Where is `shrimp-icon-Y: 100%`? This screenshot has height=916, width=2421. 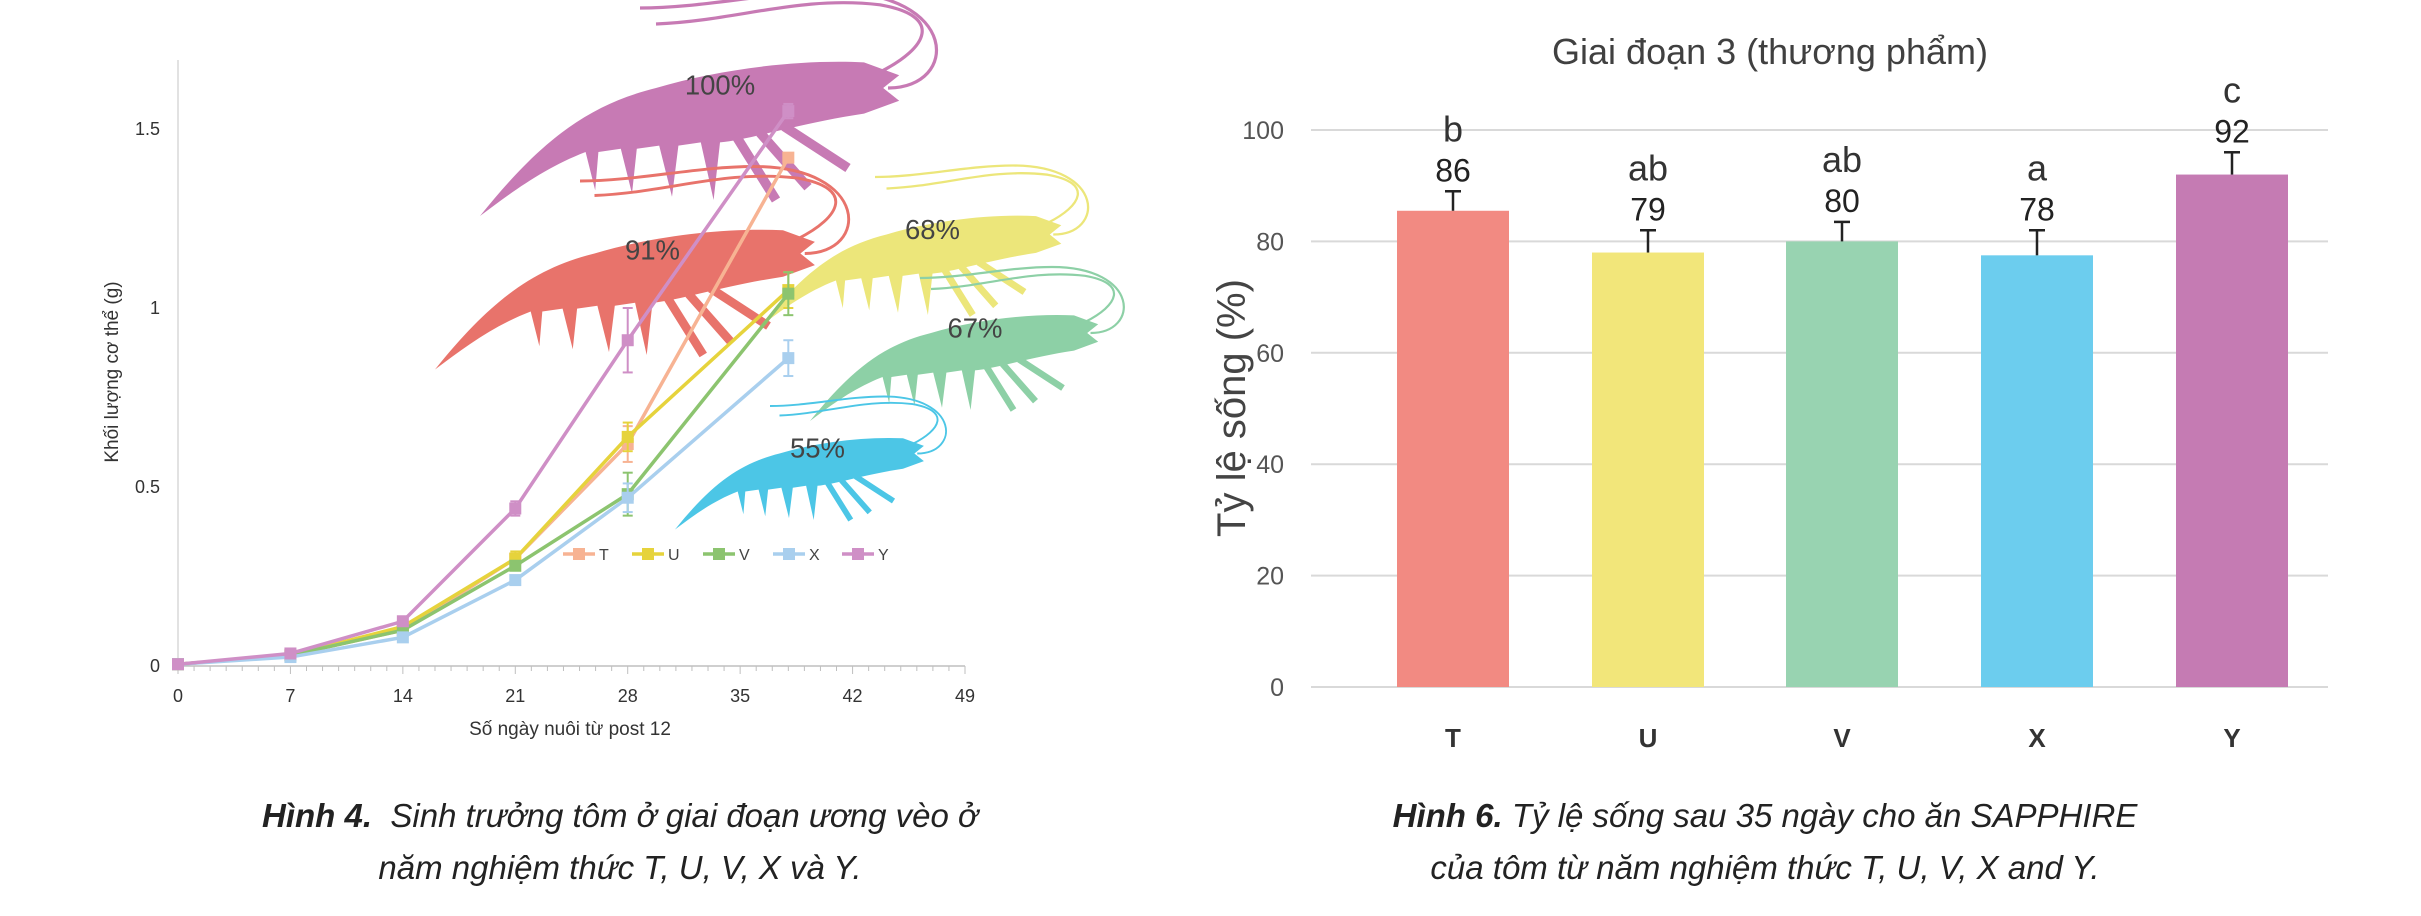
shrimp-icon-Y: 100% is located at coordinates (709, 108).